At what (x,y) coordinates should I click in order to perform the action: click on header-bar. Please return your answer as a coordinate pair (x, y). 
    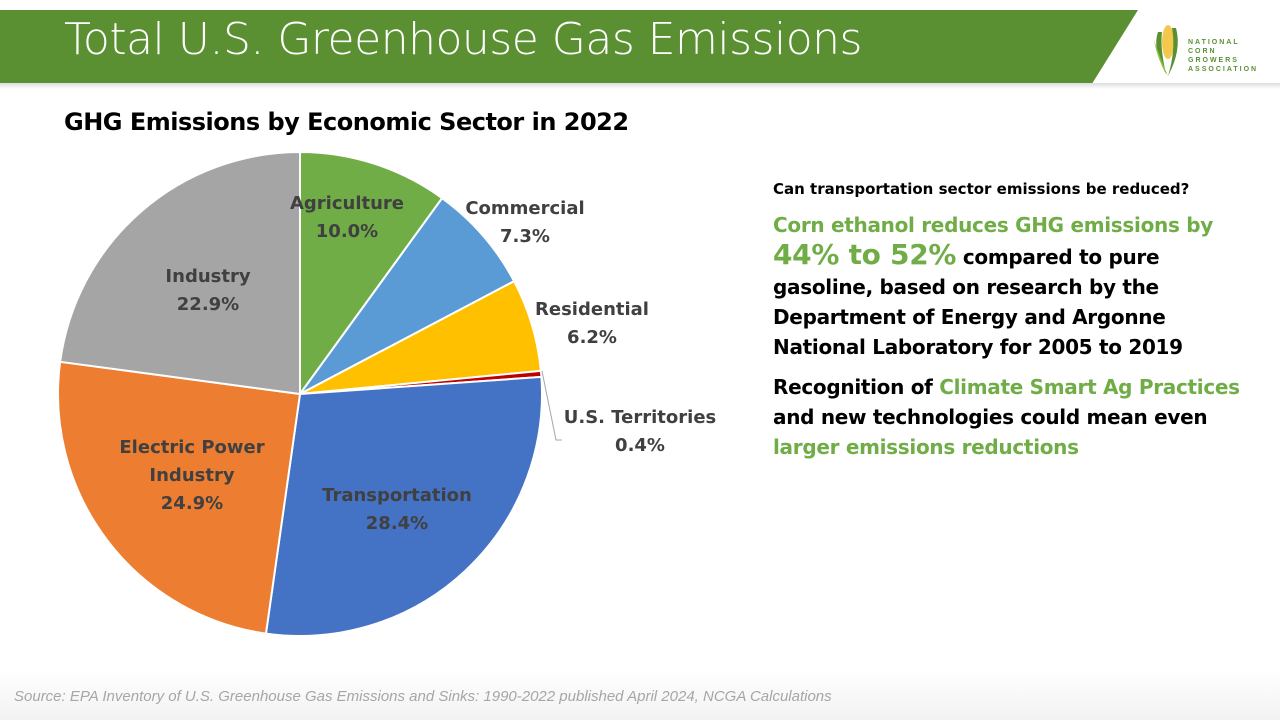
    Looking at the image, I should click on (569, 46).